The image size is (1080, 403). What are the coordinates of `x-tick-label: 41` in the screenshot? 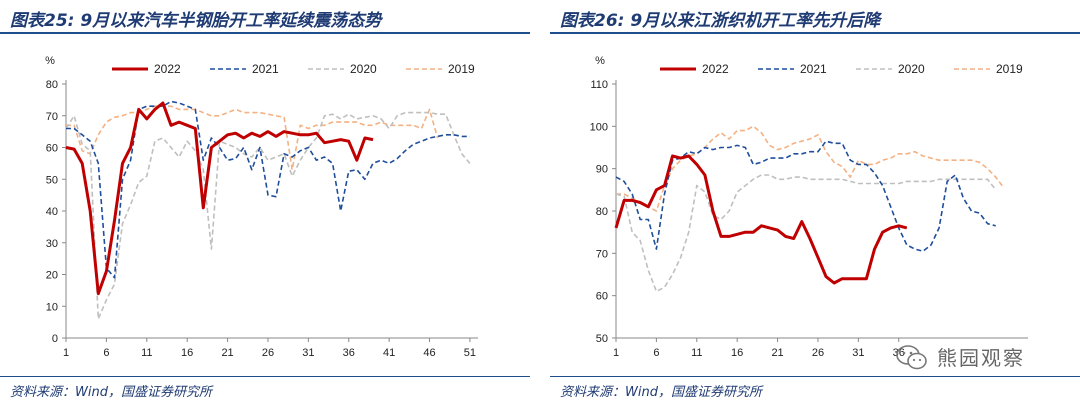 It's located at (389, 353).